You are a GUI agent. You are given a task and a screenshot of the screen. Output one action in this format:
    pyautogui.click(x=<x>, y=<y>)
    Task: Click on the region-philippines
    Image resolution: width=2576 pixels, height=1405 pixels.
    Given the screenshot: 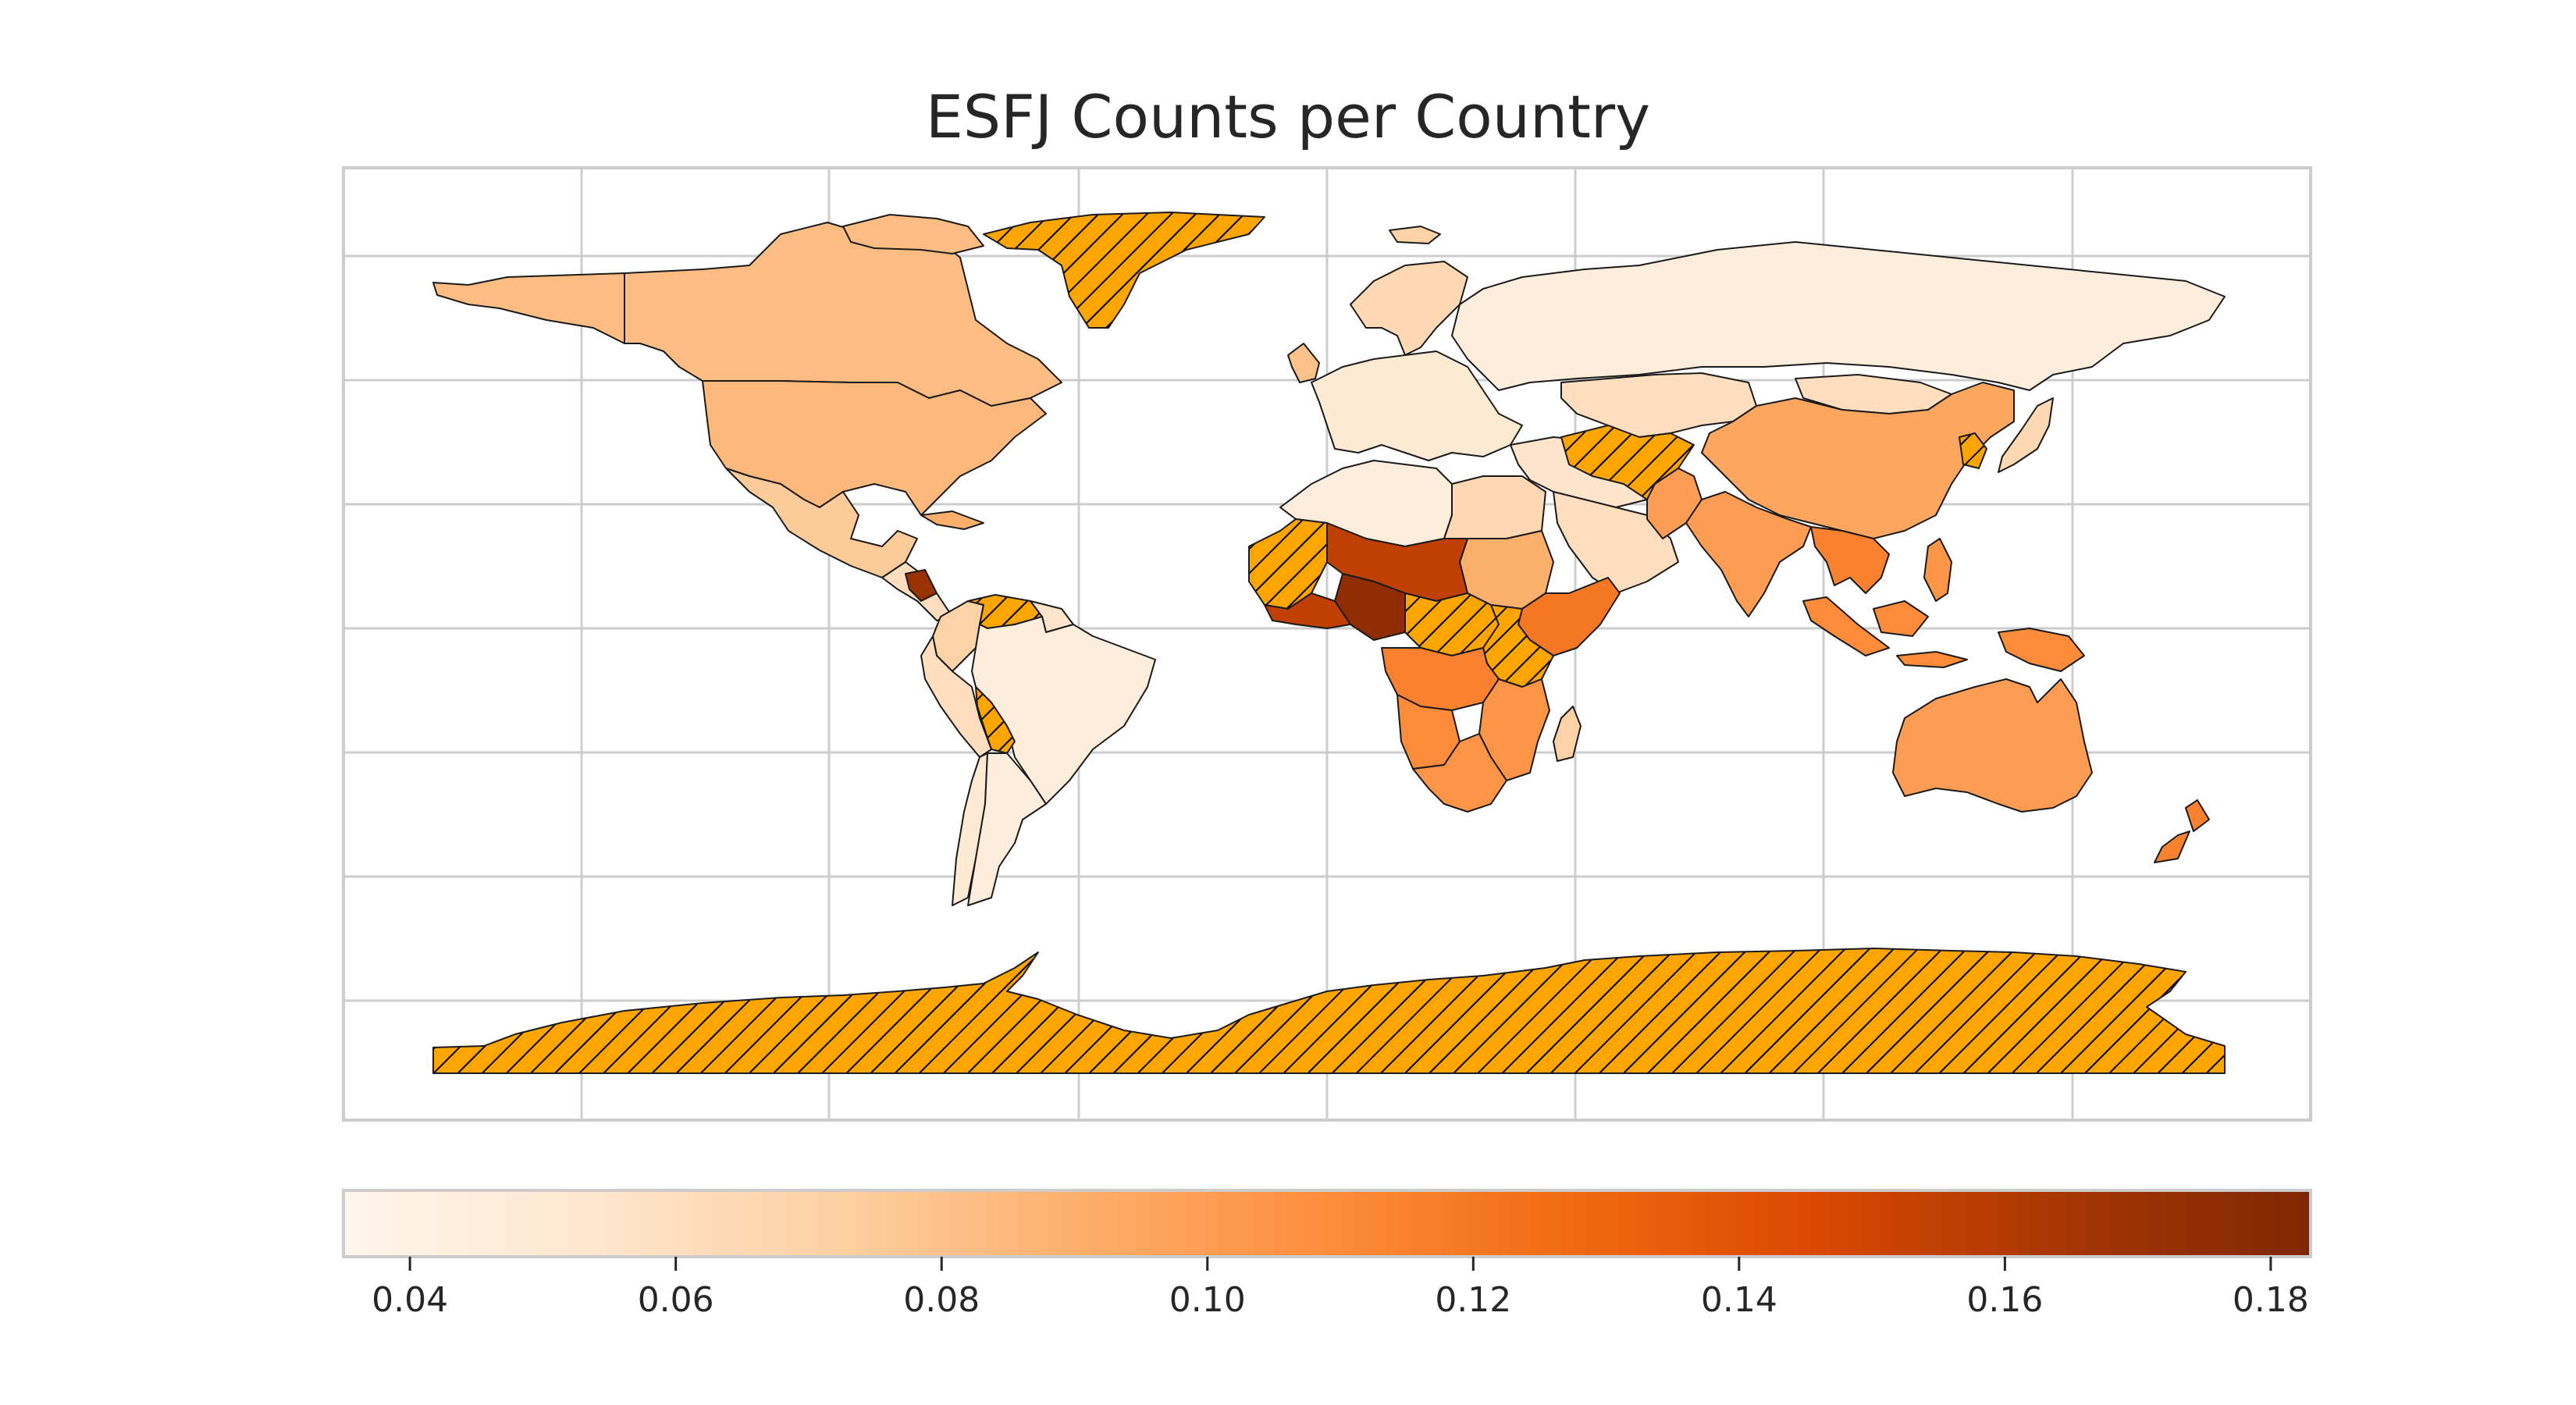 What is the action you would take?
    pyautogui.click(x=1938, y=570)
    